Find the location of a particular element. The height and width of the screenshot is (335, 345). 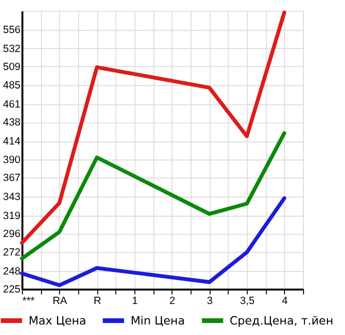

y-tick-label: 272 is located at coordinates (12, 253).